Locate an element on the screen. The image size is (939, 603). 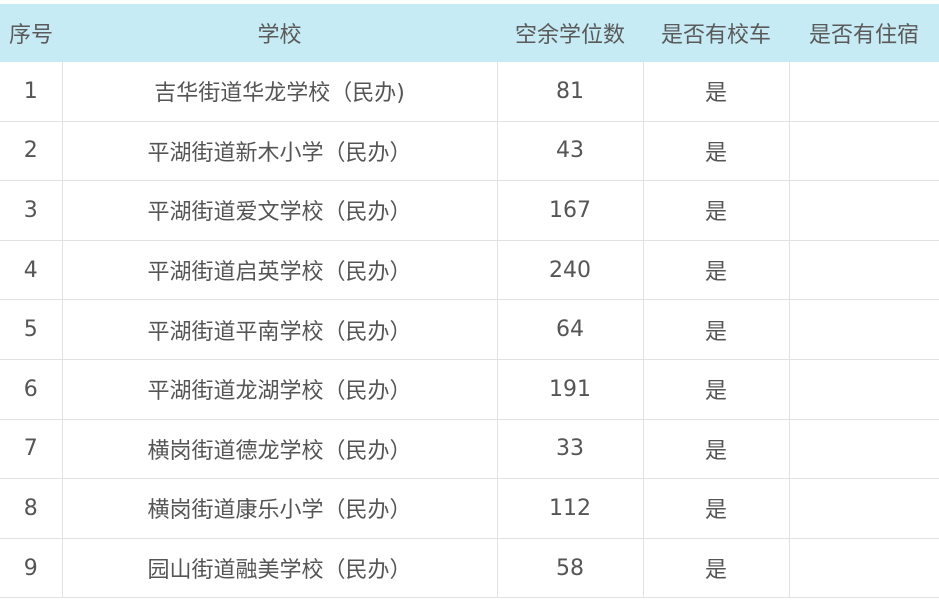
table-row: 8 横岗街道康乐小学（民办） 112 是 is located at coordinates (469, 508).